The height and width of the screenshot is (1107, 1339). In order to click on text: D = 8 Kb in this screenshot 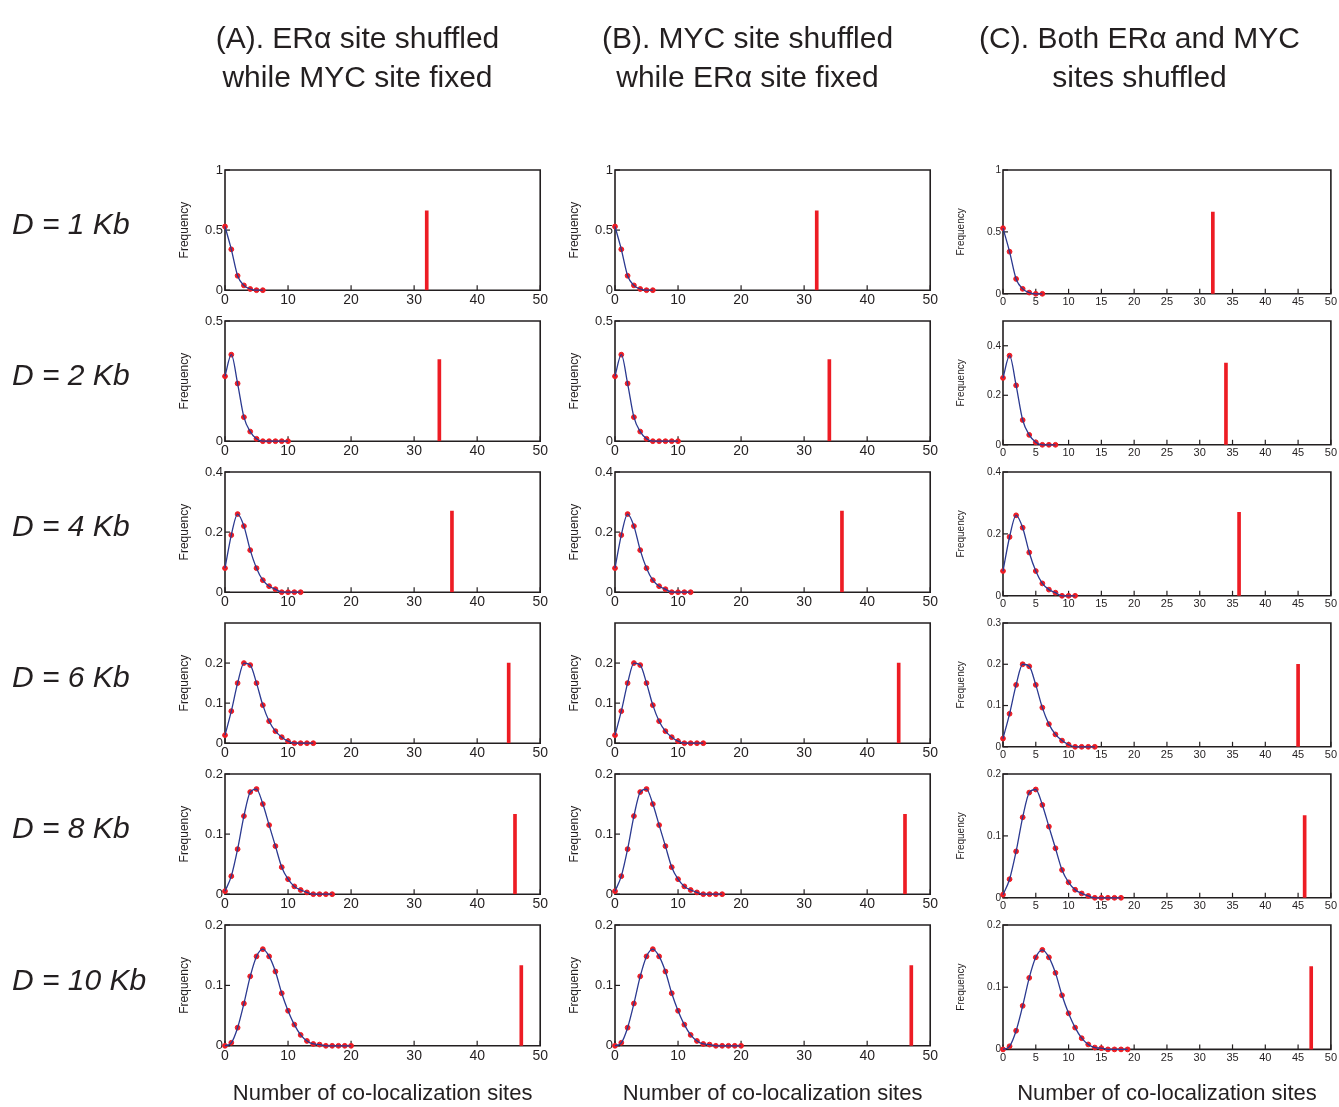, I will do `click(71, 828)`.